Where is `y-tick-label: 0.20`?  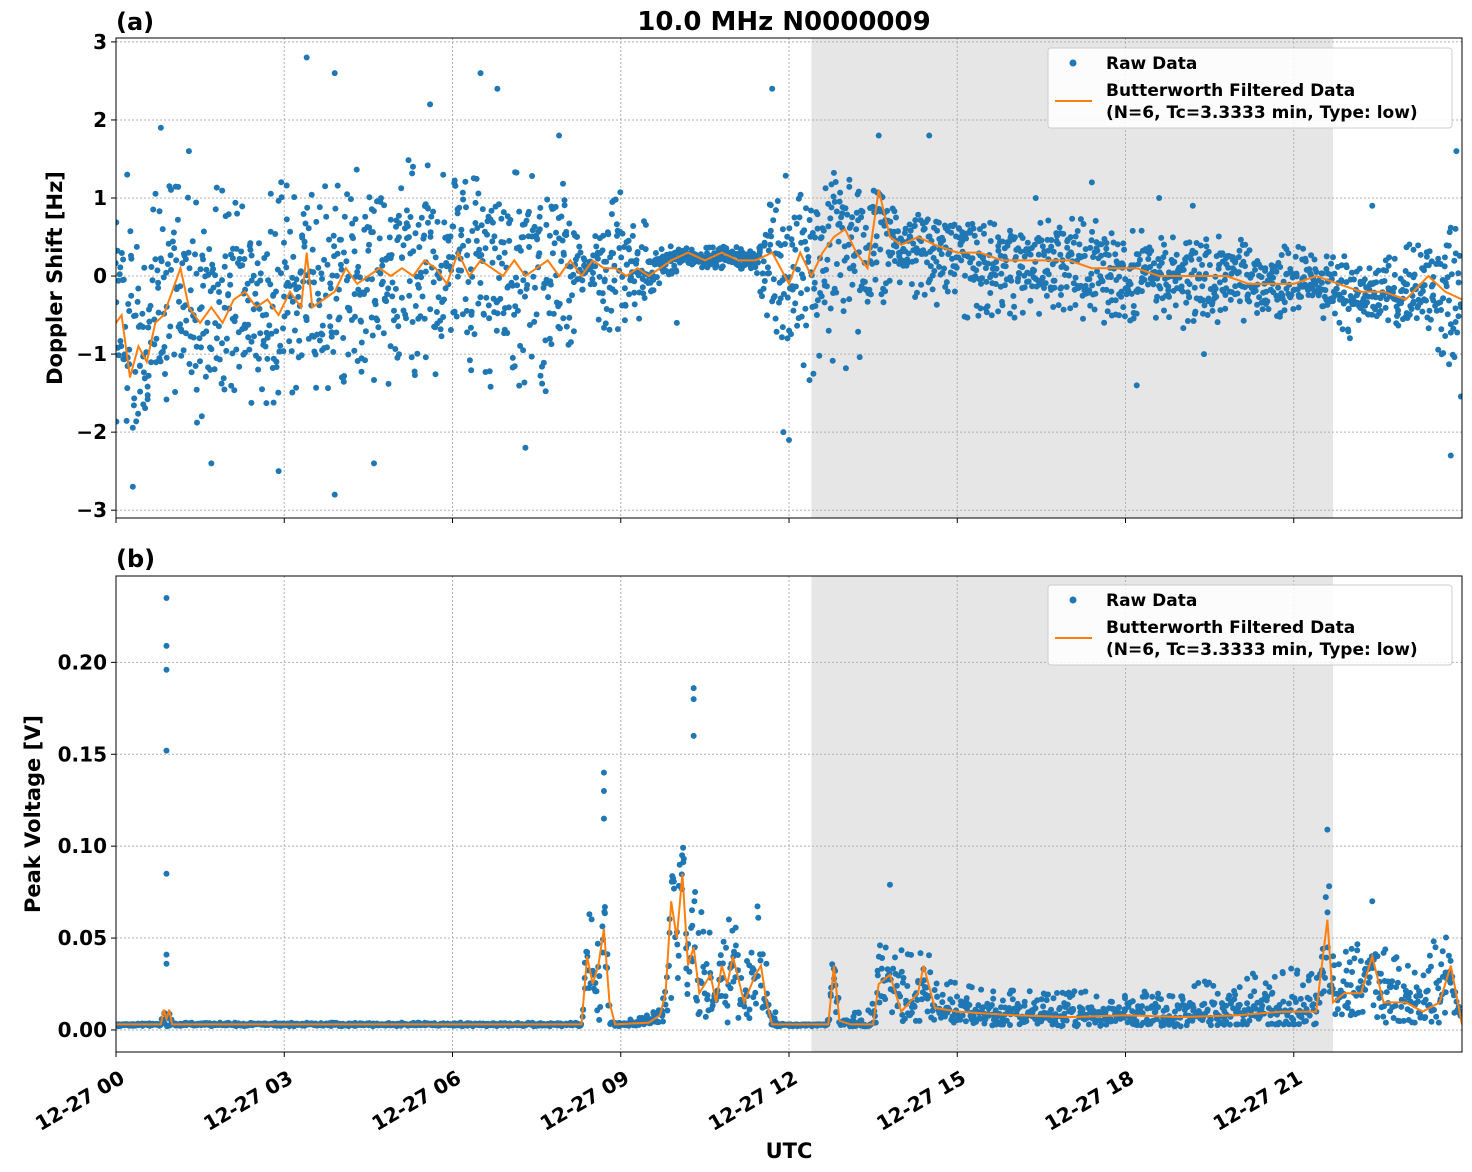 y-tick-label: 0.20 is located at coordinates (82, 662).